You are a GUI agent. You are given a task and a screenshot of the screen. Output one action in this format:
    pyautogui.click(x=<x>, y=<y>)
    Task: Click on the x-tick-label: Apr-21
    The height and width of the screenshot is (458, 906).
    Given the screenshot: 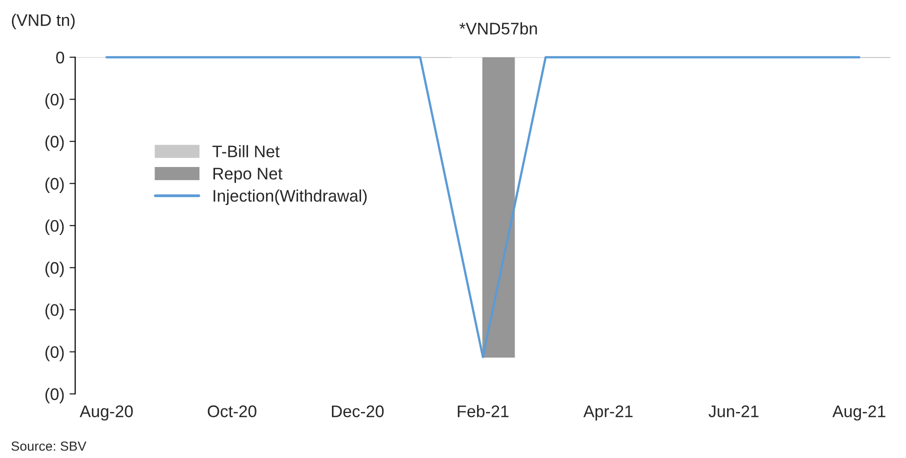 What is the action you would take?
    pyautogui.click(x=608, y=413)
    